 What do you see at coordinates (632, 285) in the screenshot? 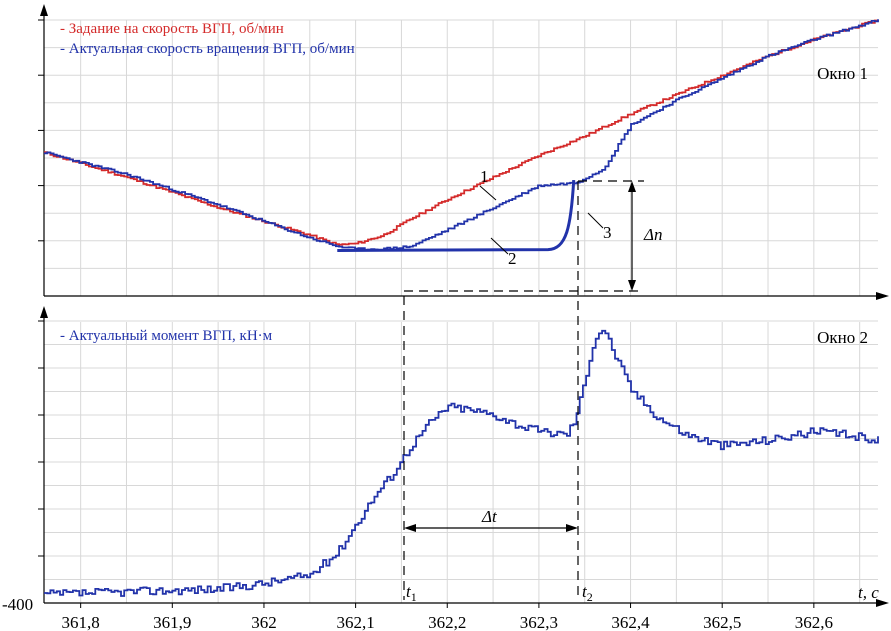
I see `delta-n-arrow-down` at bounding box center [632, 285].